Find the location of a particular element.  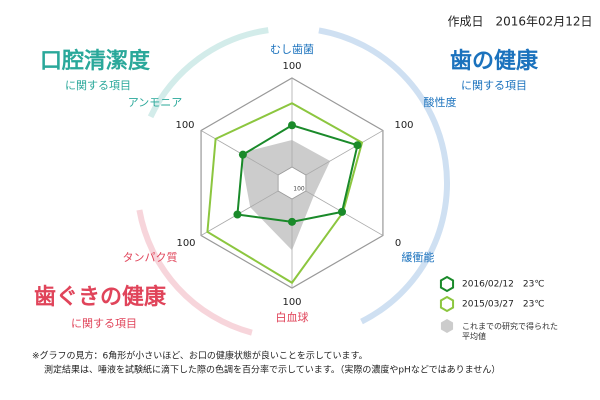

note: ※グラフの見方：6角形が小さいほど、お口の健康状態が良いことを示しています。 is located at coordinates (200, 356).